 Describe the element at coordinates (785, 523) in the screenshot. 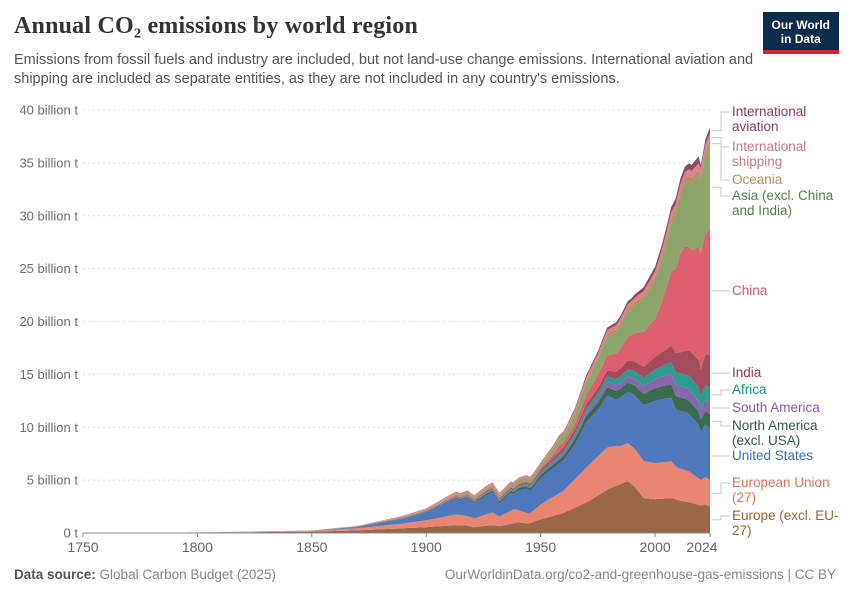

I see `legend-item-europe_excl: Europe (excl. EU-27)` at that location.